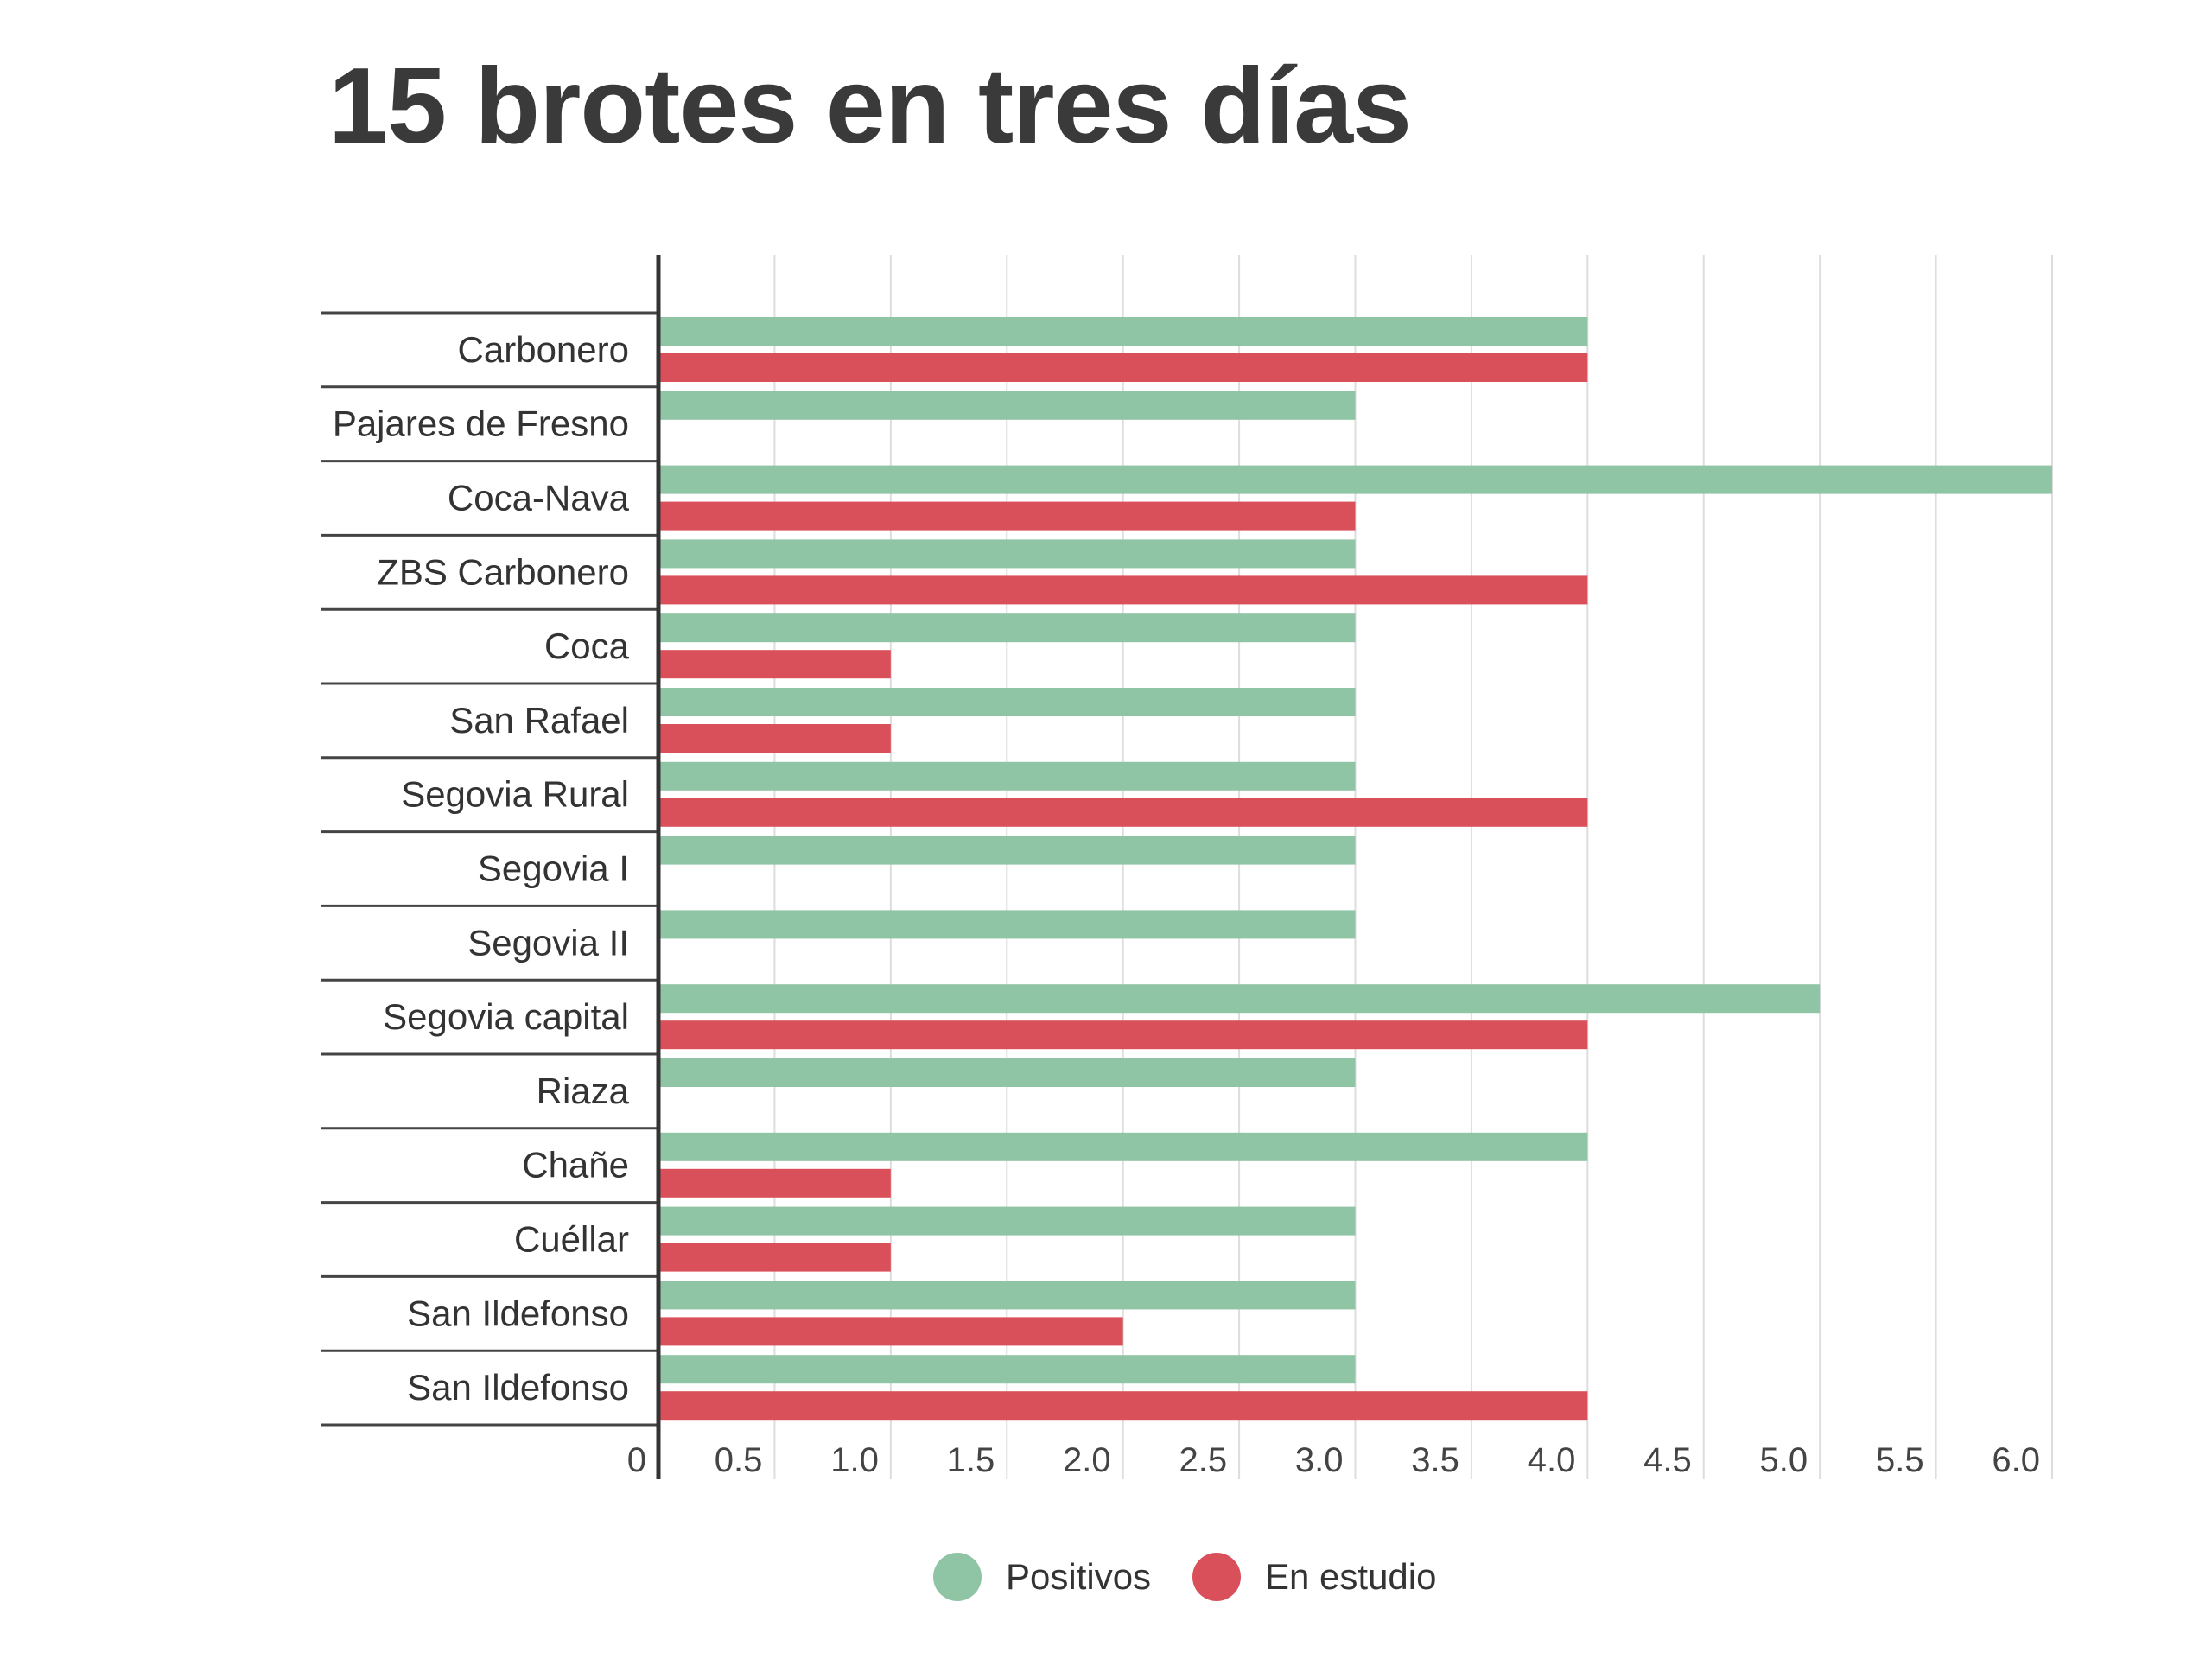 The image size is (2212, 1659). What do you see at coordinates (1079, 1576) in the screenshot?
I see `legend-label-positivos: Positivos` at bounding box center [1079, 1576].